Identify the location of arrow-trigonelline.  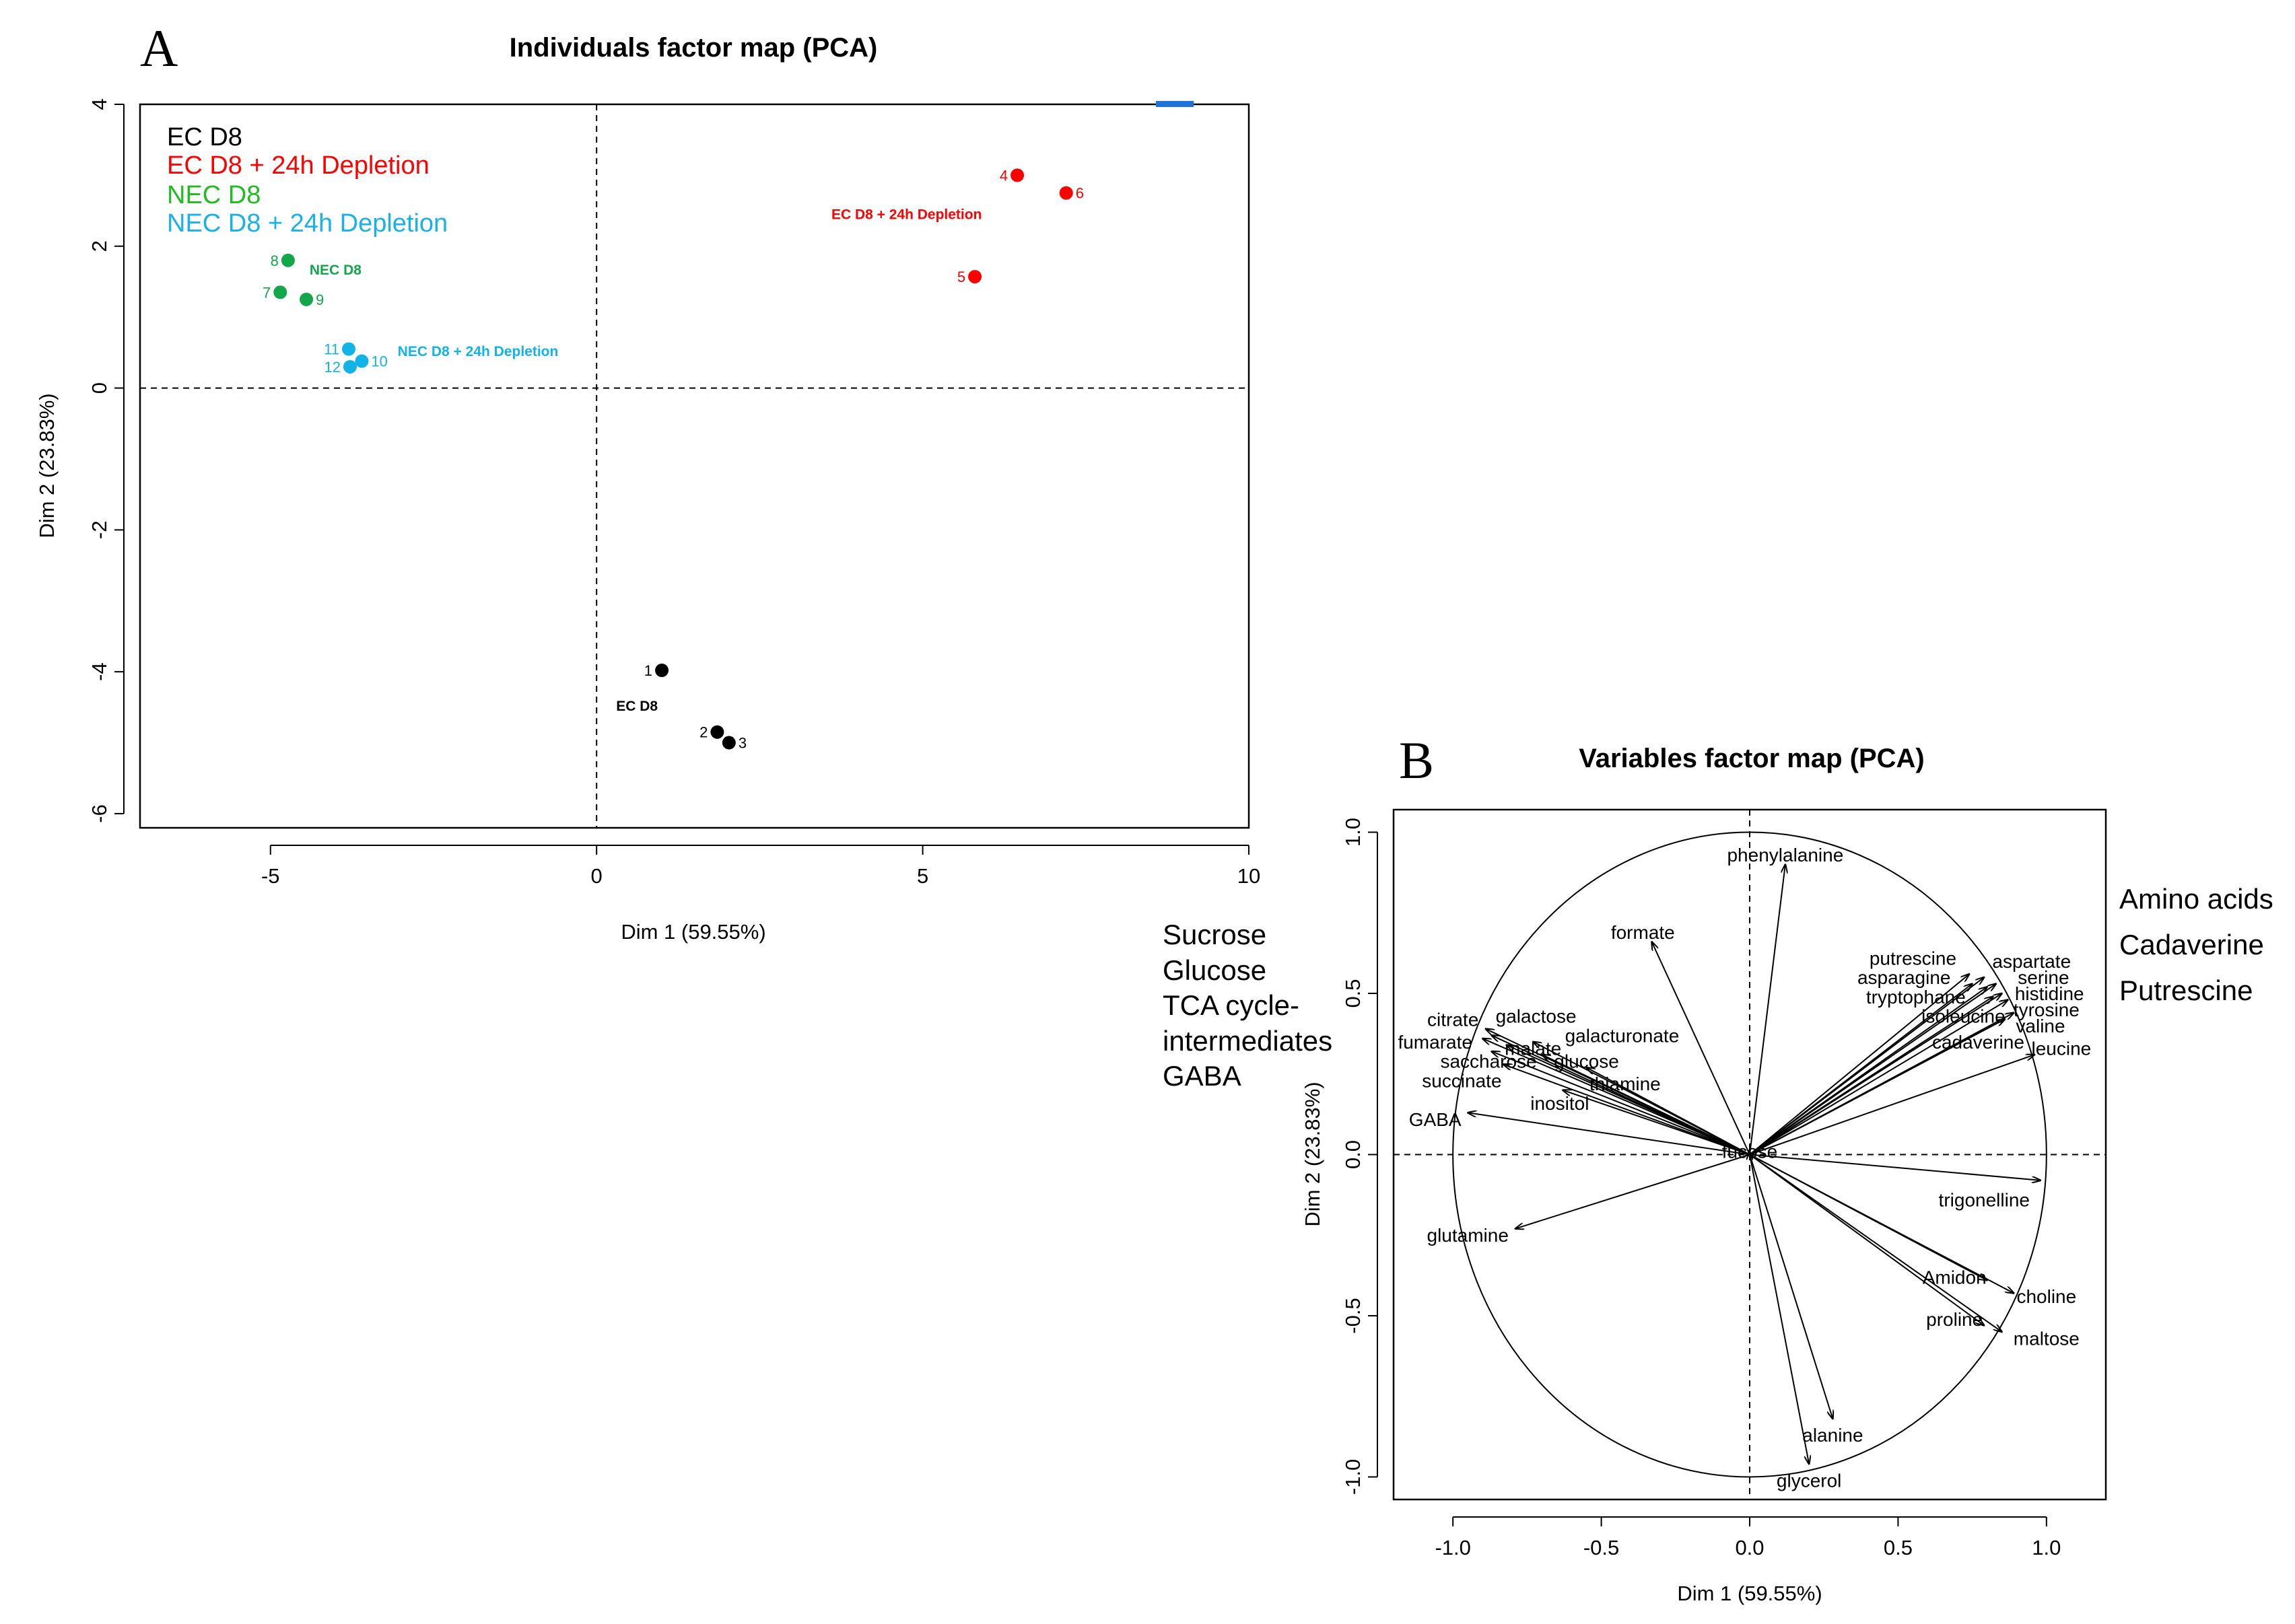
(1895, 1167).